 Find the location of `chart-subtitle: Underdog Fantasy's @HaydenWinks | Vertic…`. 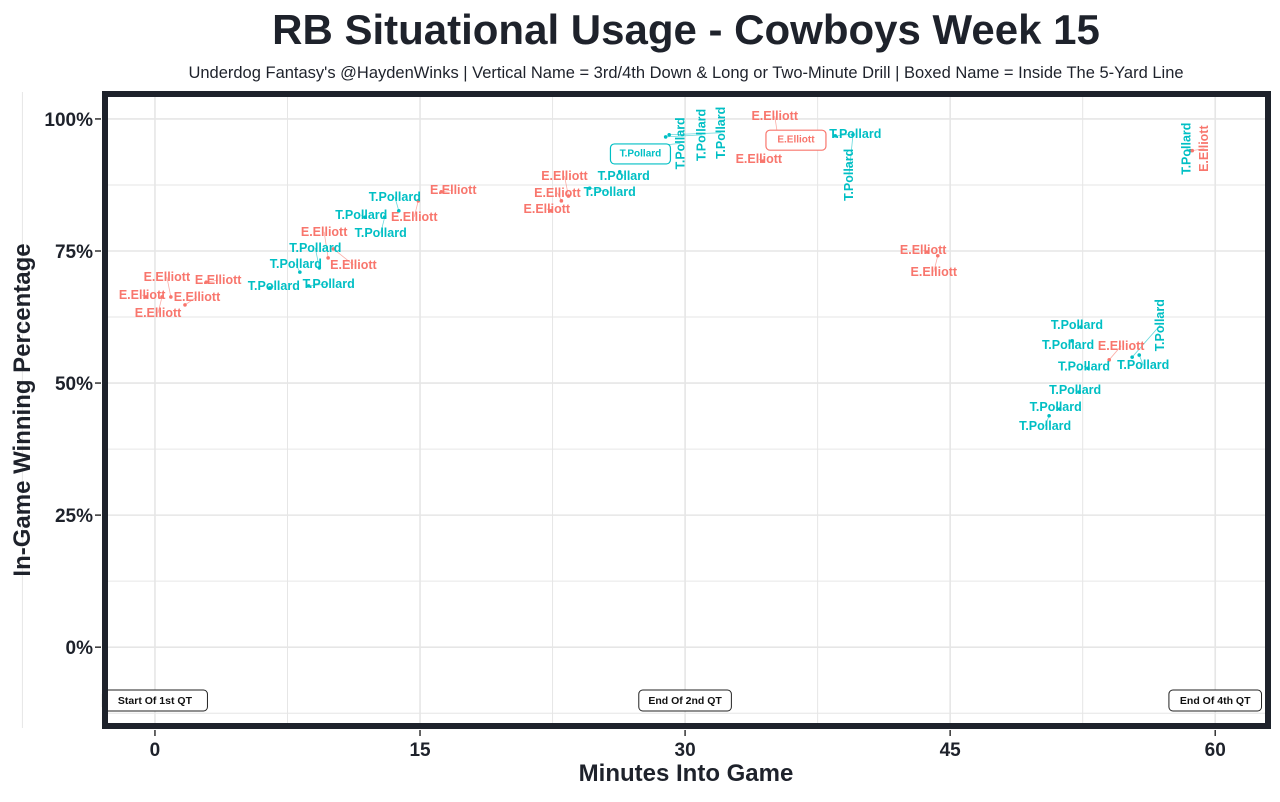

chart-subtitle: Underdog Fantasy's @HaydenWinks | Vertic… is located at coordinates (685, 73).